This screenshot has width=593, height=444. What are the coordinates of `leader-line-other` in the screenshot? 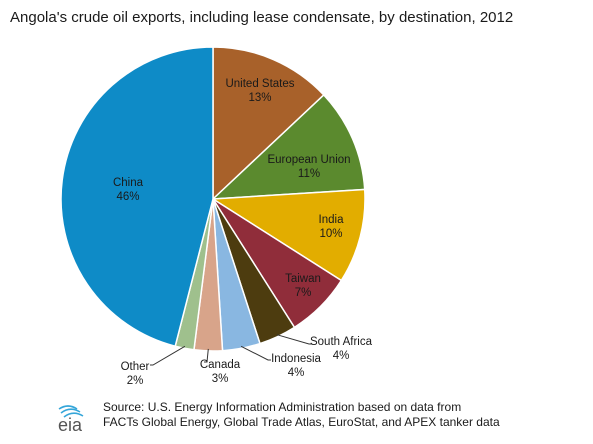 It's located at (168, 355).